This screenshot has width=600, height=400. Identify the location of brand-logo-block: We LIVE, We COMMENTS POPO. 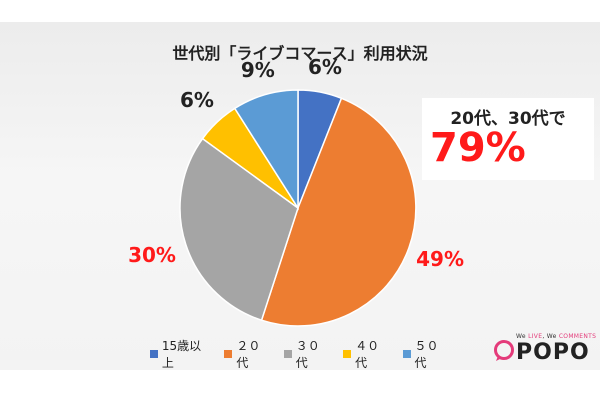
(546, 350).